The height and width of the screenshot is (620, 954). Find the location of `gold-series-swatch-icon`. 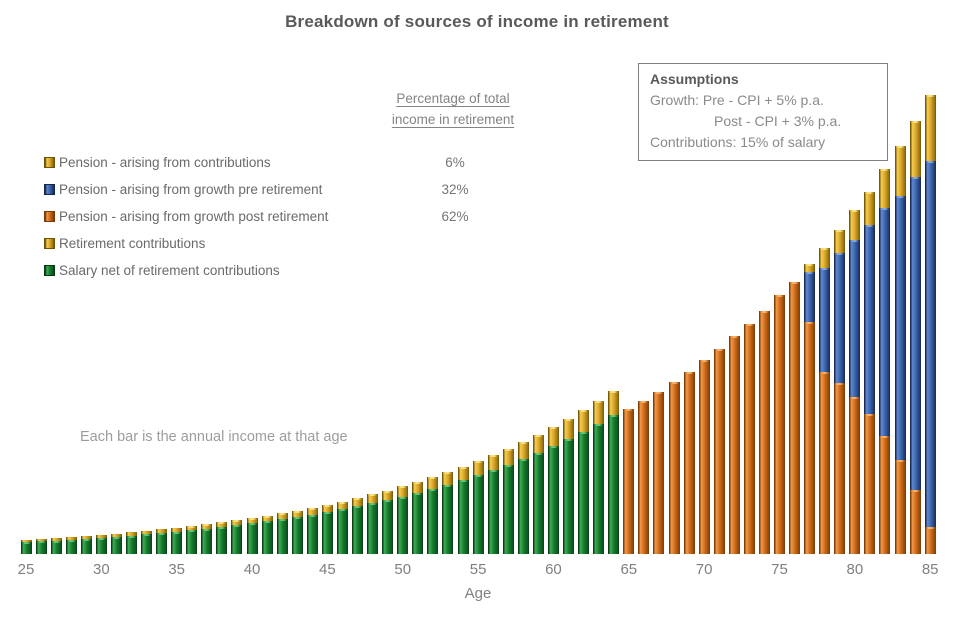

gold-series-swatch-icon is located at coordinates (49, 243).